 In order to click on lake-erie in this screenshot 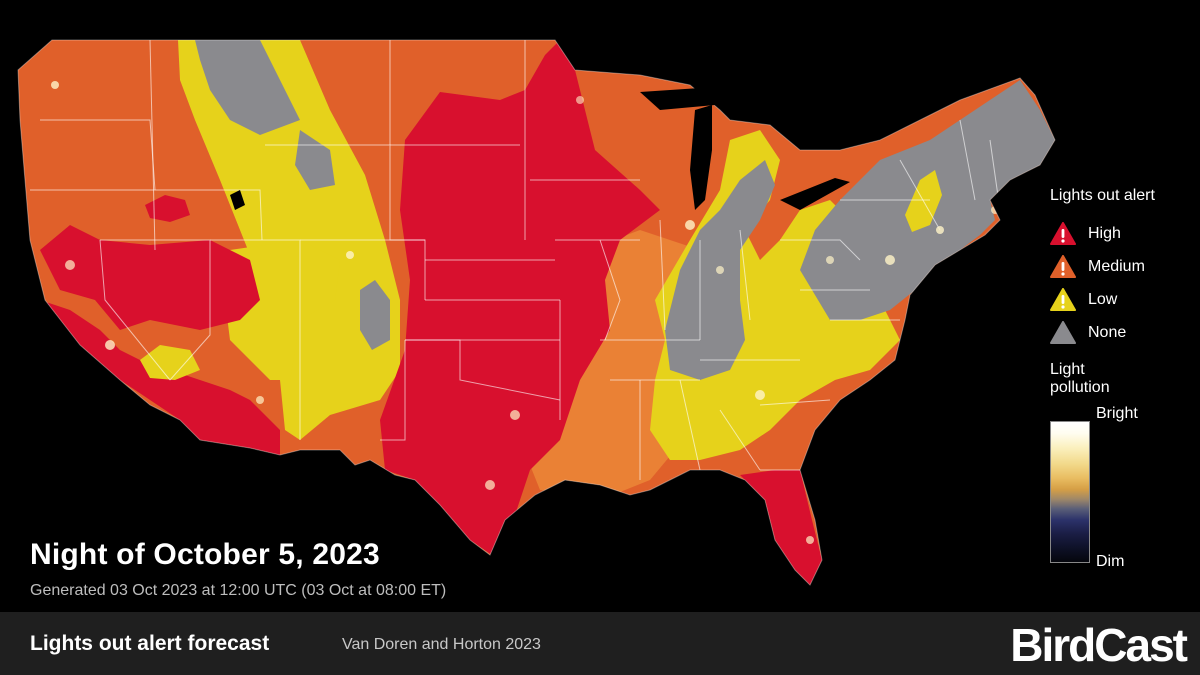, I will do `click(815, 194)`.